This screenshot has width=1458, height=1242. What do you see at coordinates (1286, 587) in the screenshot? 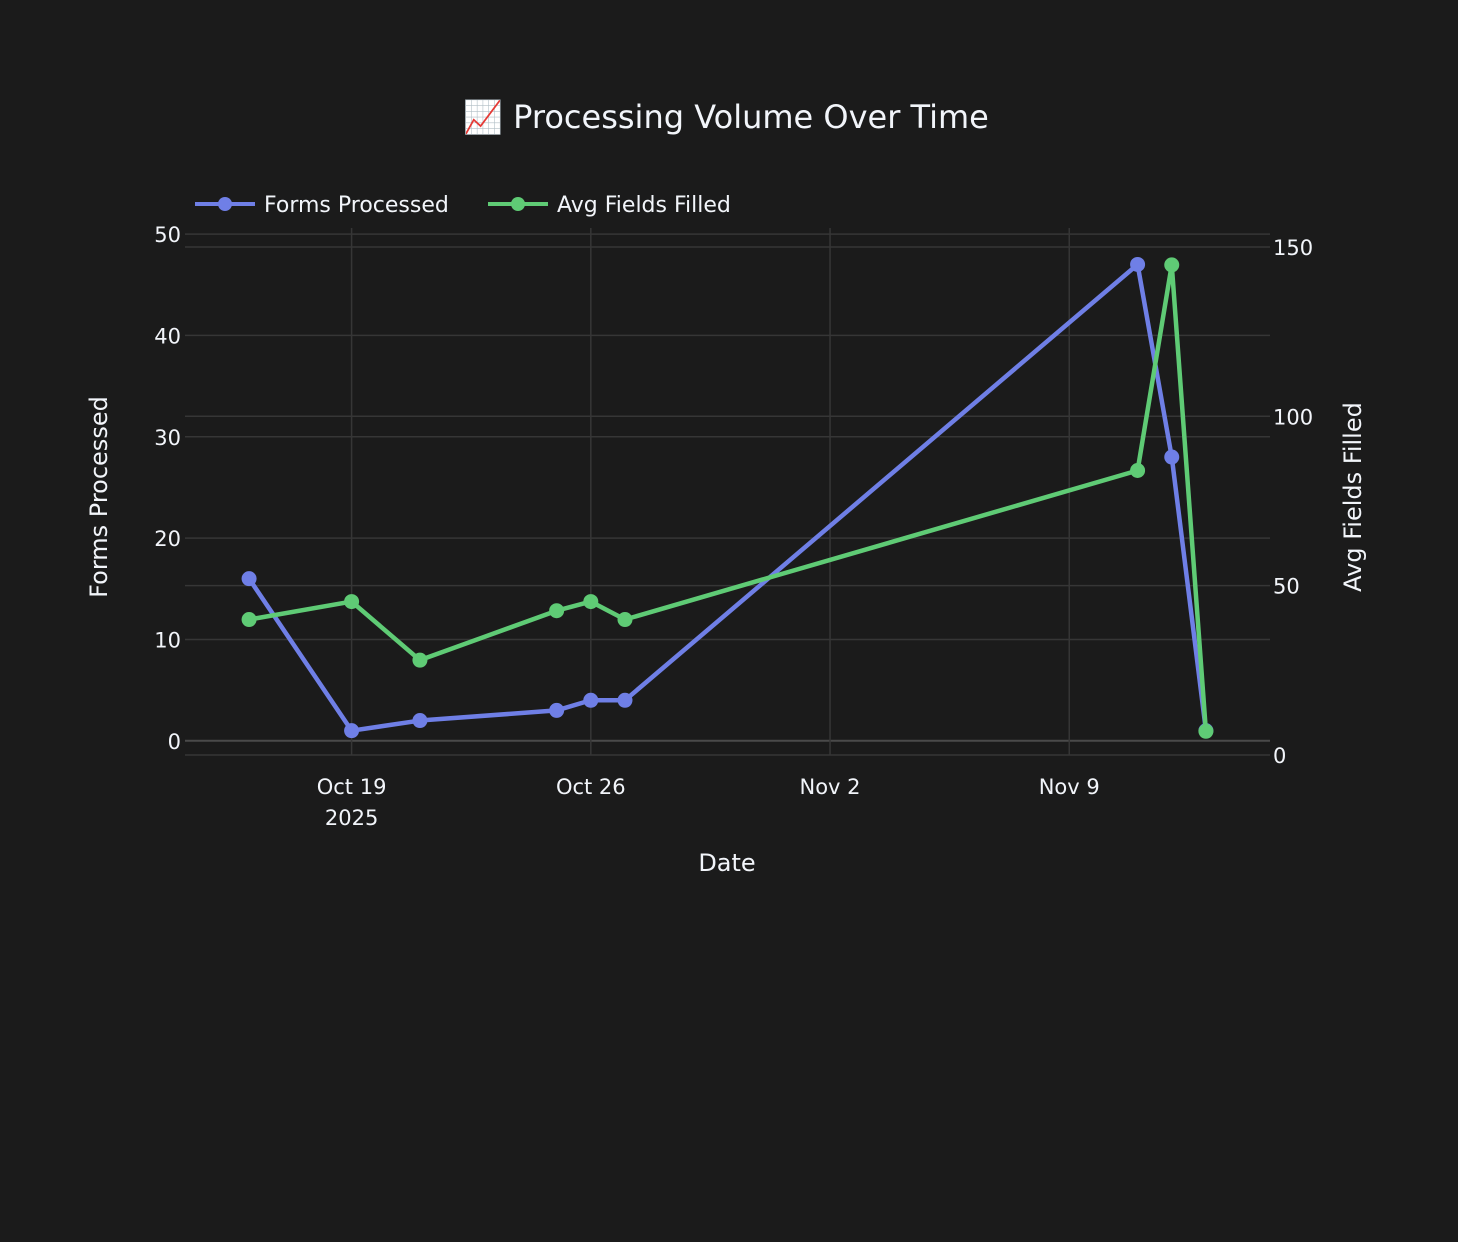
I see `y2-tick-label: 50` at bounding box center [1286, 587].